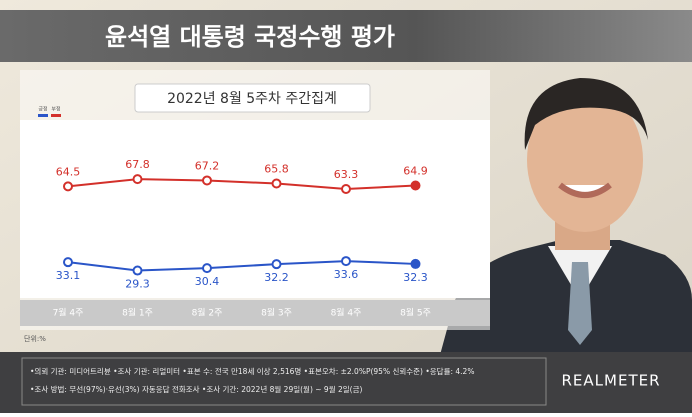  What do you see at coordinates (137, 284) in the screenshot?
I see `value-label: 29.3` at bounding box center [137, 284].